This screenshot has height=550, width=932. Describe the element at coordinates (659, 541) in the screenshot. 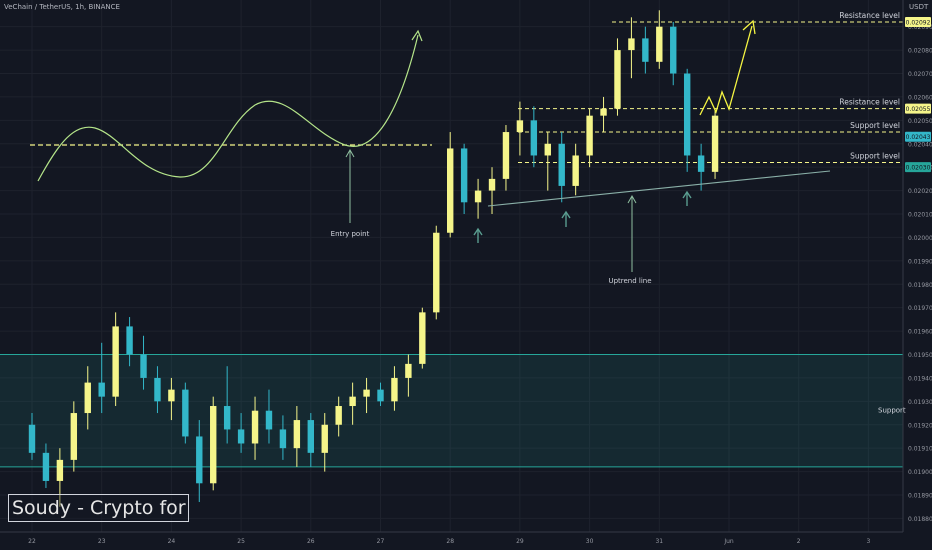

I see `x-tick-label: 31` at that location.